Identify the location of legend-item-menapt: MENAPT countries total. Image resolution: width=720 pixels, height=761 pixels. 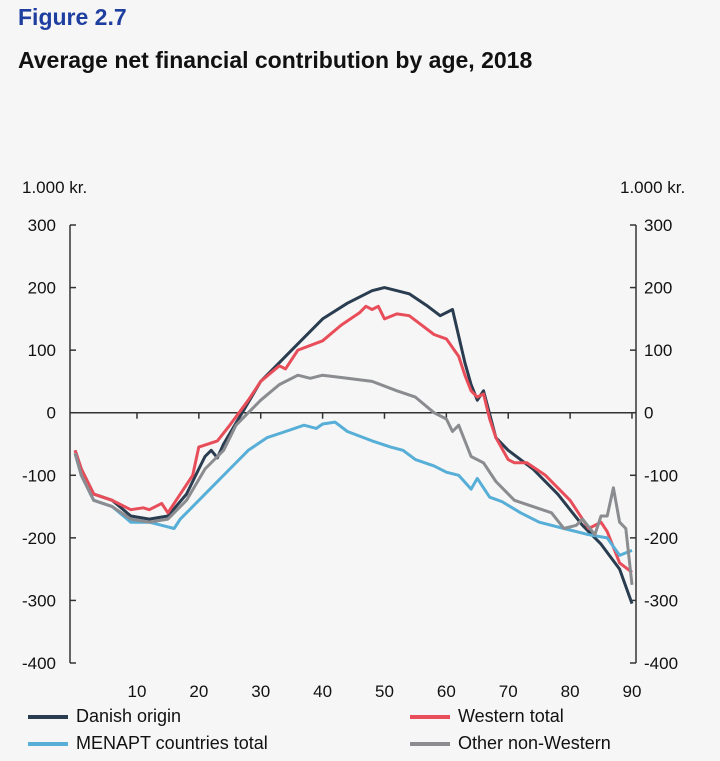
(148, 743).